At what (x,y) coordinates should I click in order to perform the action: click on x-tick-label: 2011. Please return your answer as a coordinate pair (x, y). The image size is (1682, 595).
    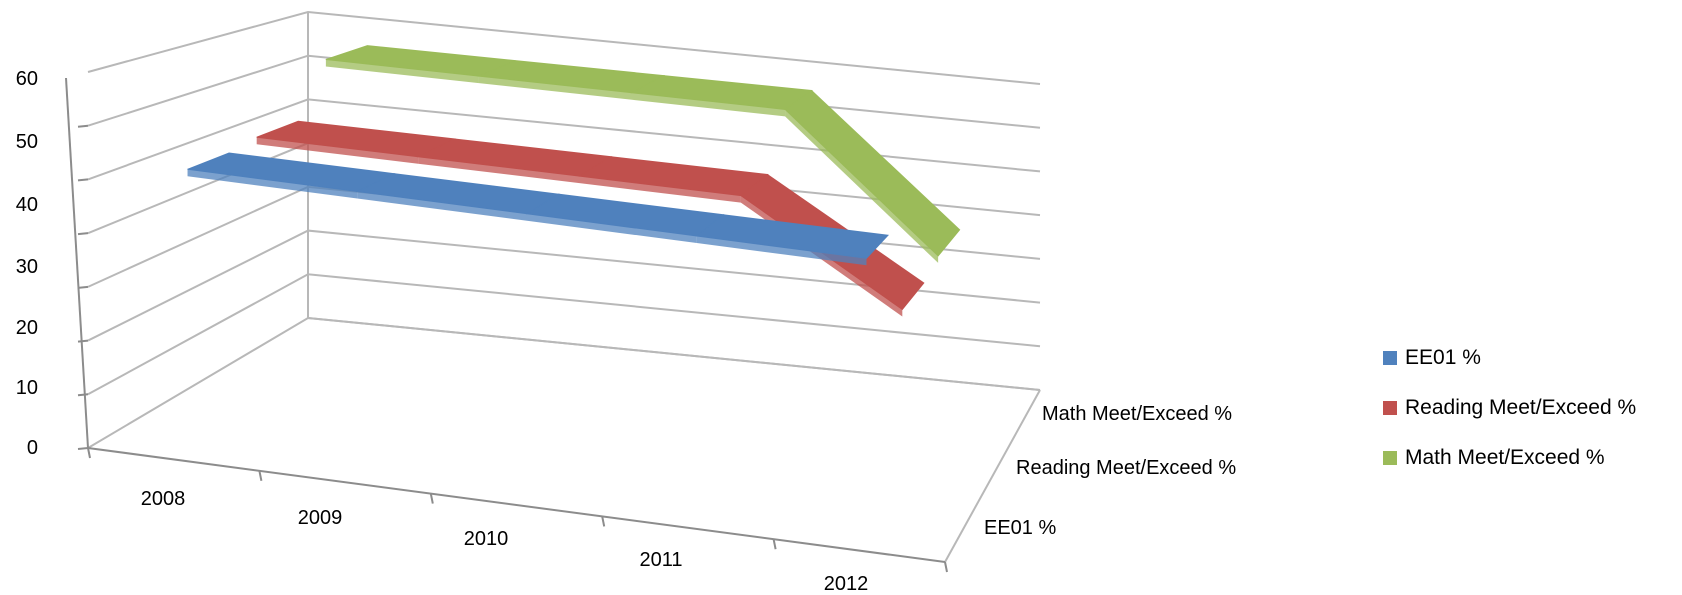
    Looking at the image, I should click on (660, 560).